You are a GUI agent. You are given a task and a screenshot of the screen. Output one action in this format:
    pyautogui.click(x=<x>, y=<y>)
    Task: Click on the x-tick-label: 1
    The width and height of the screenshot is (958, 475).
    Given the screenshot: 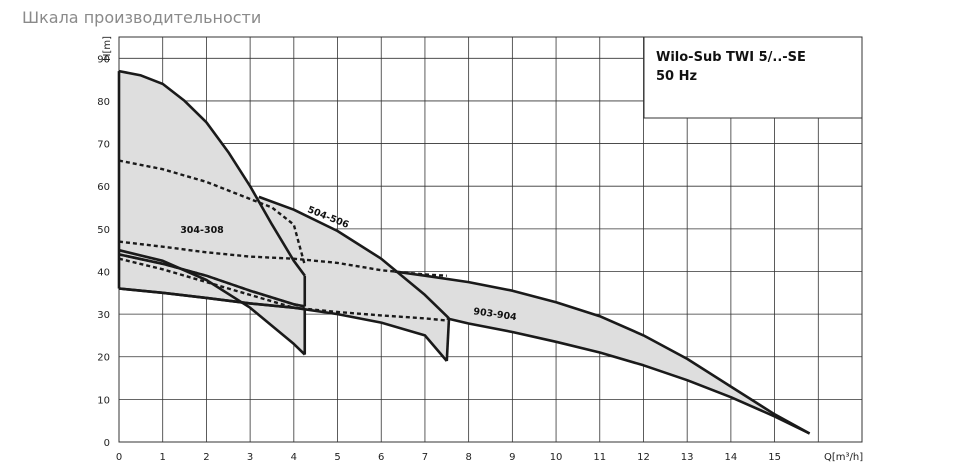 What is the action you would take?
    pyautogui.click(x=163, y=457)
    